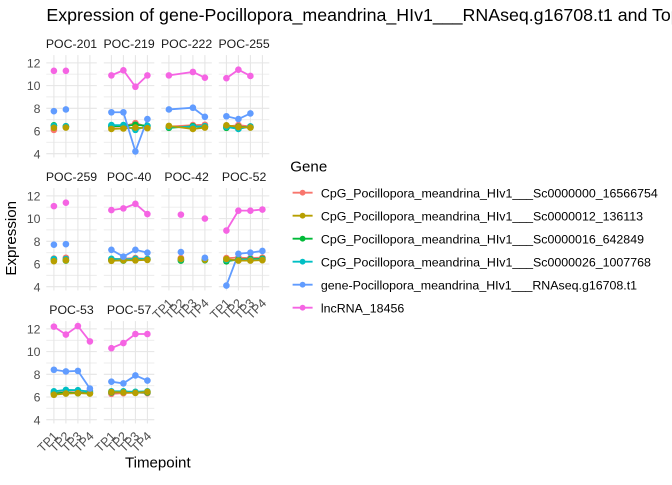 The image size is (672, 485). Describe the element at coordinates (129, 177) in the screenshot. I see `svg-text: POC-40` at that location.